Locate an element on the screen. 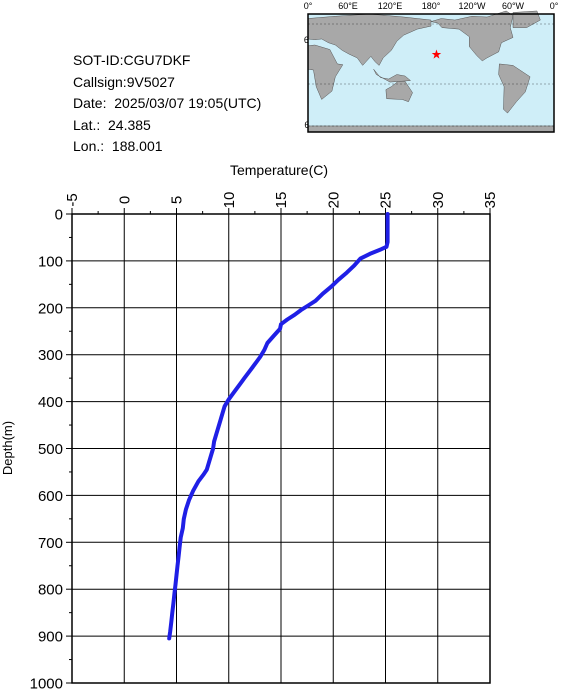 The height and width of the screenshot is (690, 564). map-lon-label-4: 120°W is located at coordinates (472, 6).